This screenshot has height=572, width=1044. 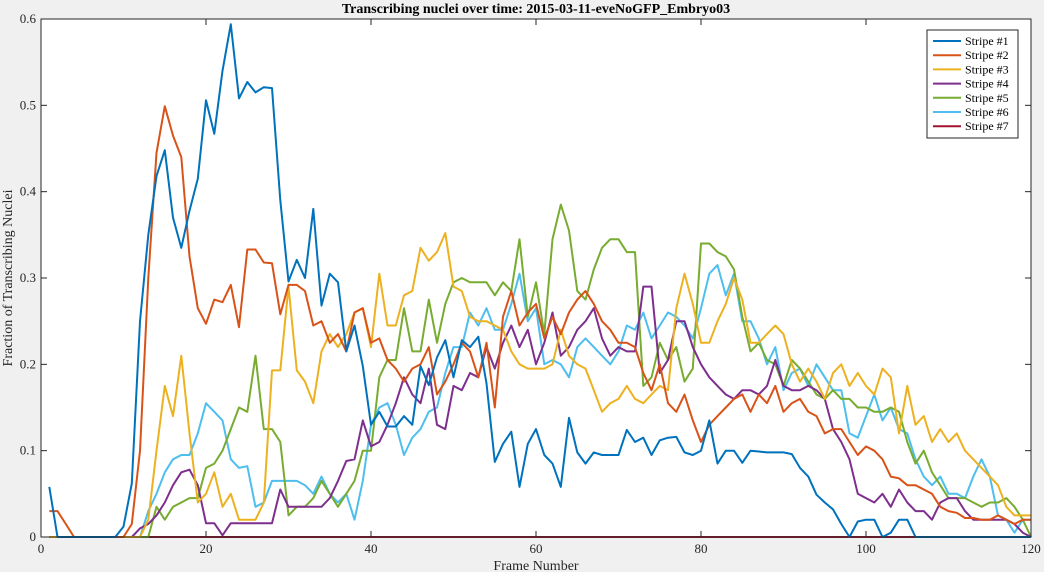 I want to click on y-tick-label: 0, so click(x=33, y=536).